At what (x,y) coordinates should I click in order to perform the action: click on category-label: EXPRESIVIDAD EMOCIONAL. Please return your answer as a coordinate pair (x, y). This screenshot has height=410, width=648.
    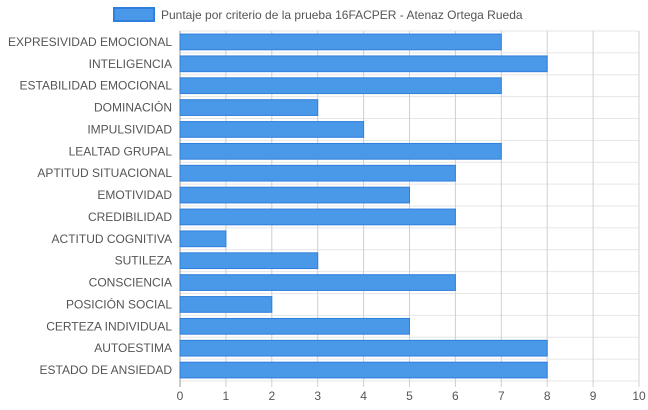
    Looking at the image, I should click on (90, 42).